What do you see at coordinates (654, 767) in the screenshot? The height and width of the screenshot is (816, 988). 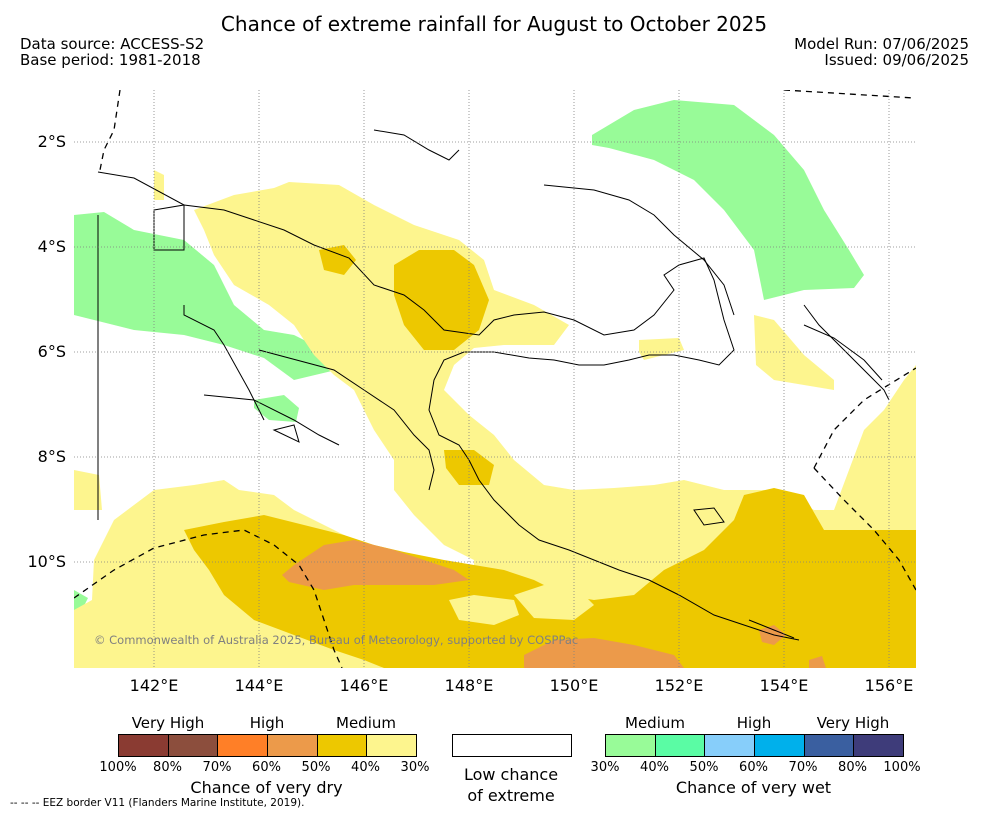 I see `wet-tick-1: 40%` at bounding box center [654, 767].